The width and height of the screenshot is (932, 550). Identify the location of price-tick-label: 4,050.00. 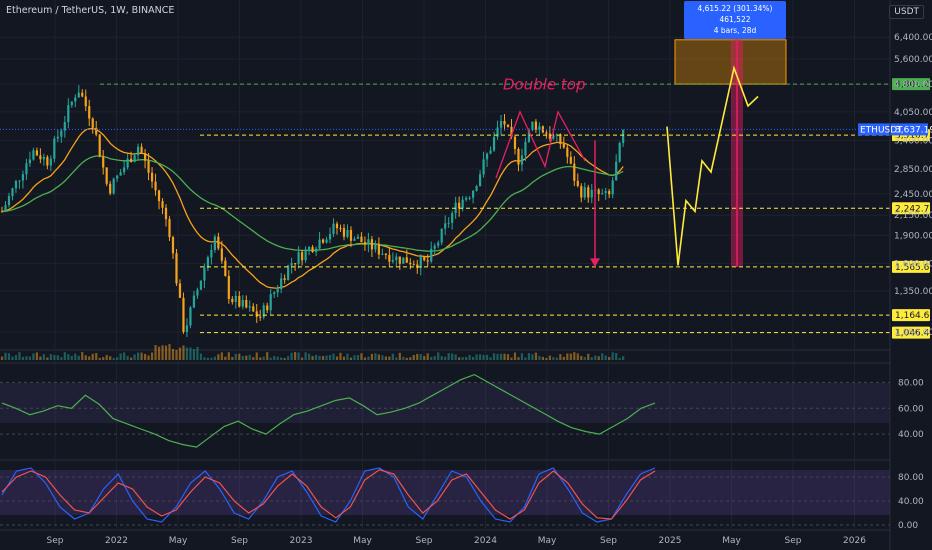
(913, 113).